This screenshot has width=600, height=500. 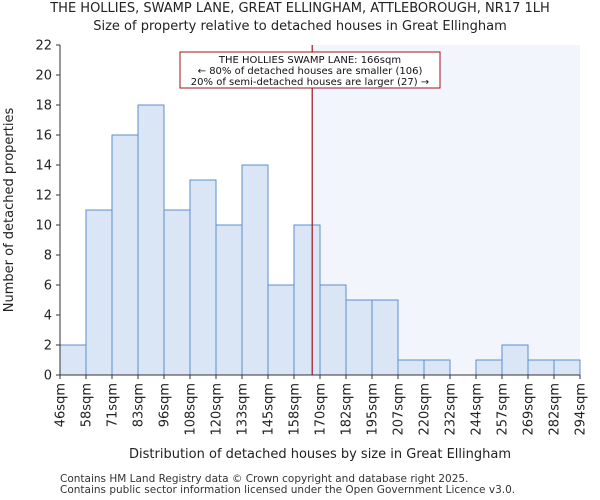 I want to click on bar-120sqm, so click(x=229, y=300).